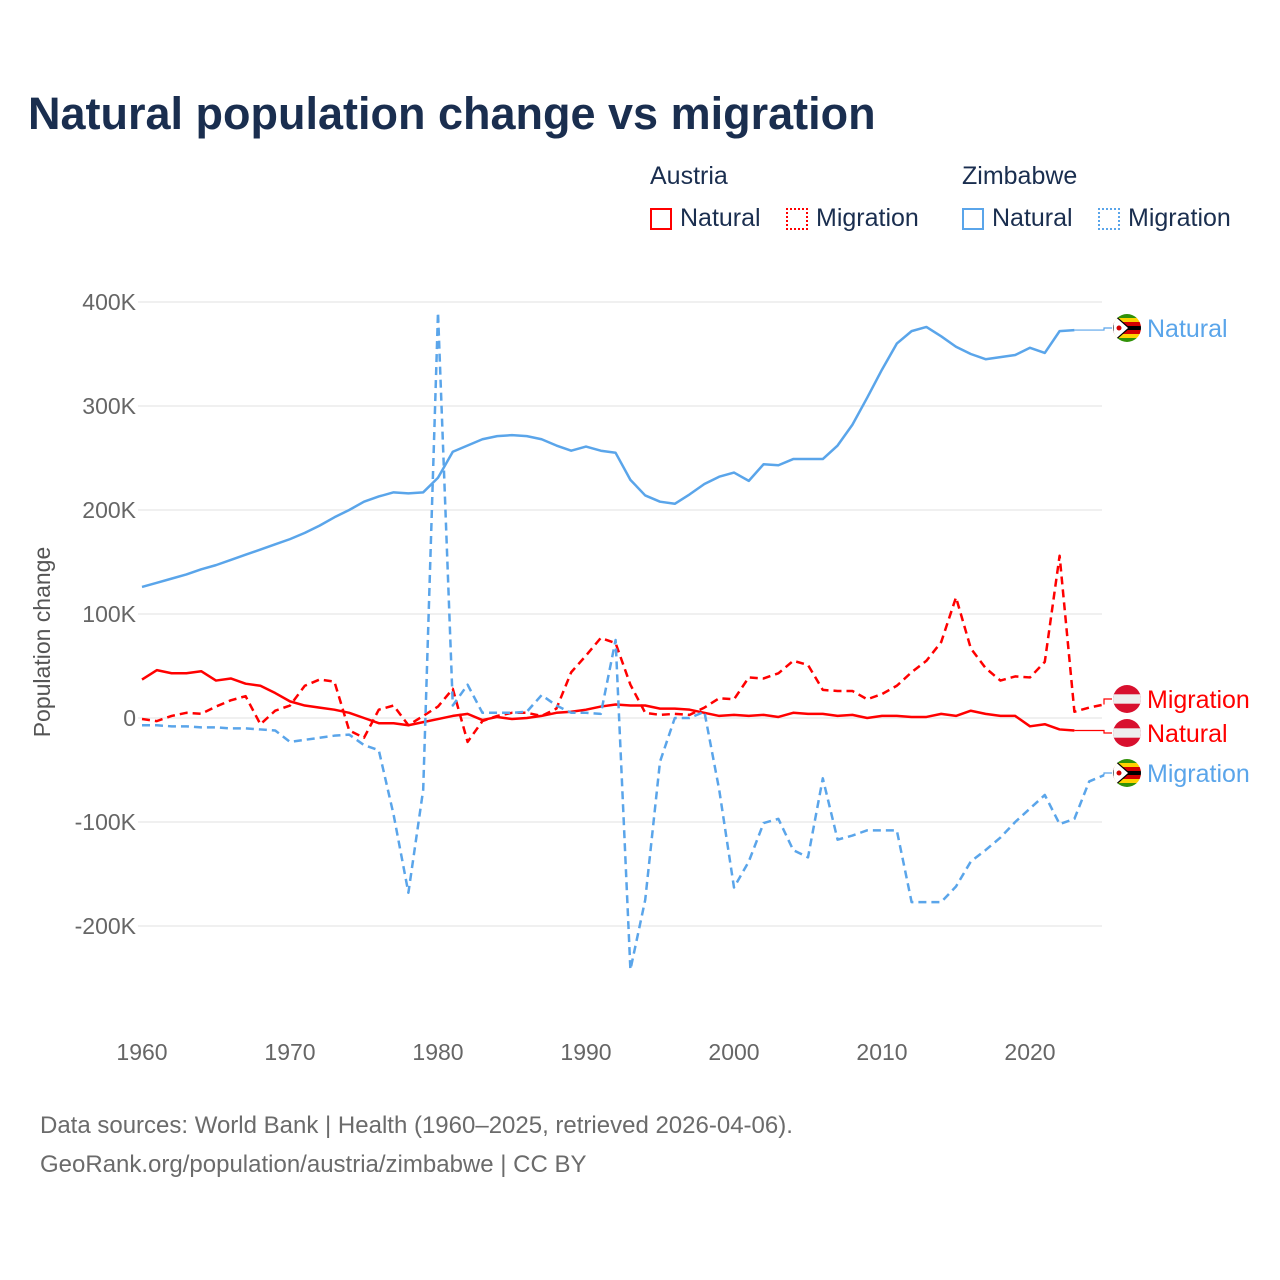 The image size is (1280, 1280). I want to click on x-tick-label: 2010, so click(881, 1052).